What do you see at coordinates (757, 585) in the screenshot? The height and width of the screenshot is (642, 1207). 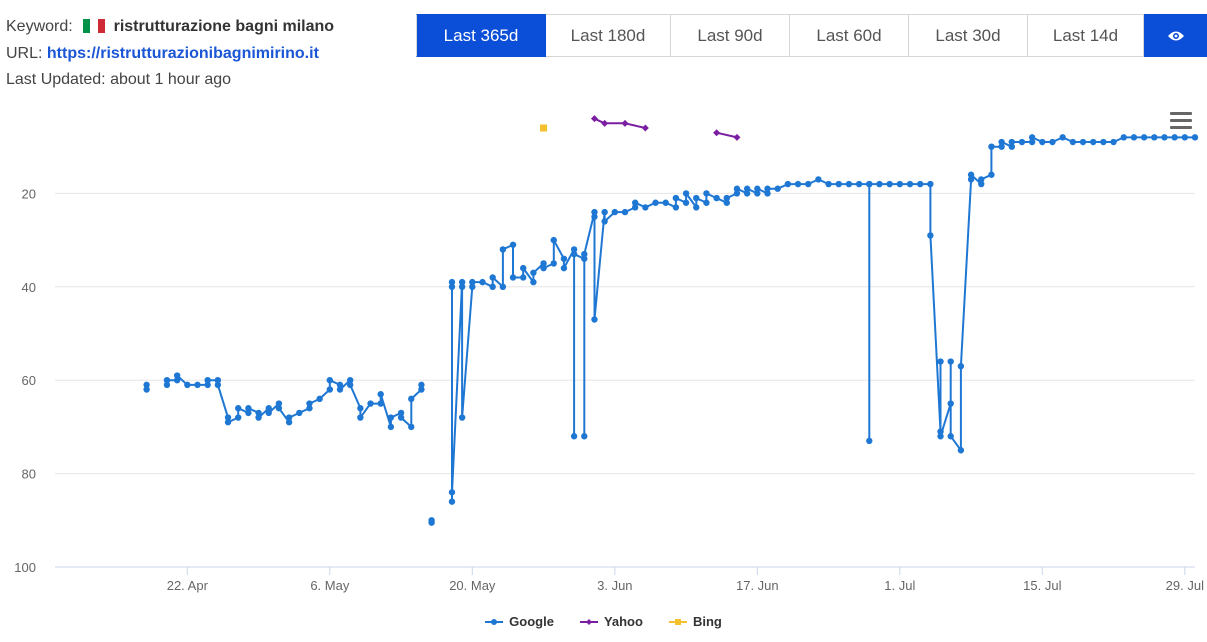 I see `x-tick-label: 17. Jun` at bounding box center [757, 585].